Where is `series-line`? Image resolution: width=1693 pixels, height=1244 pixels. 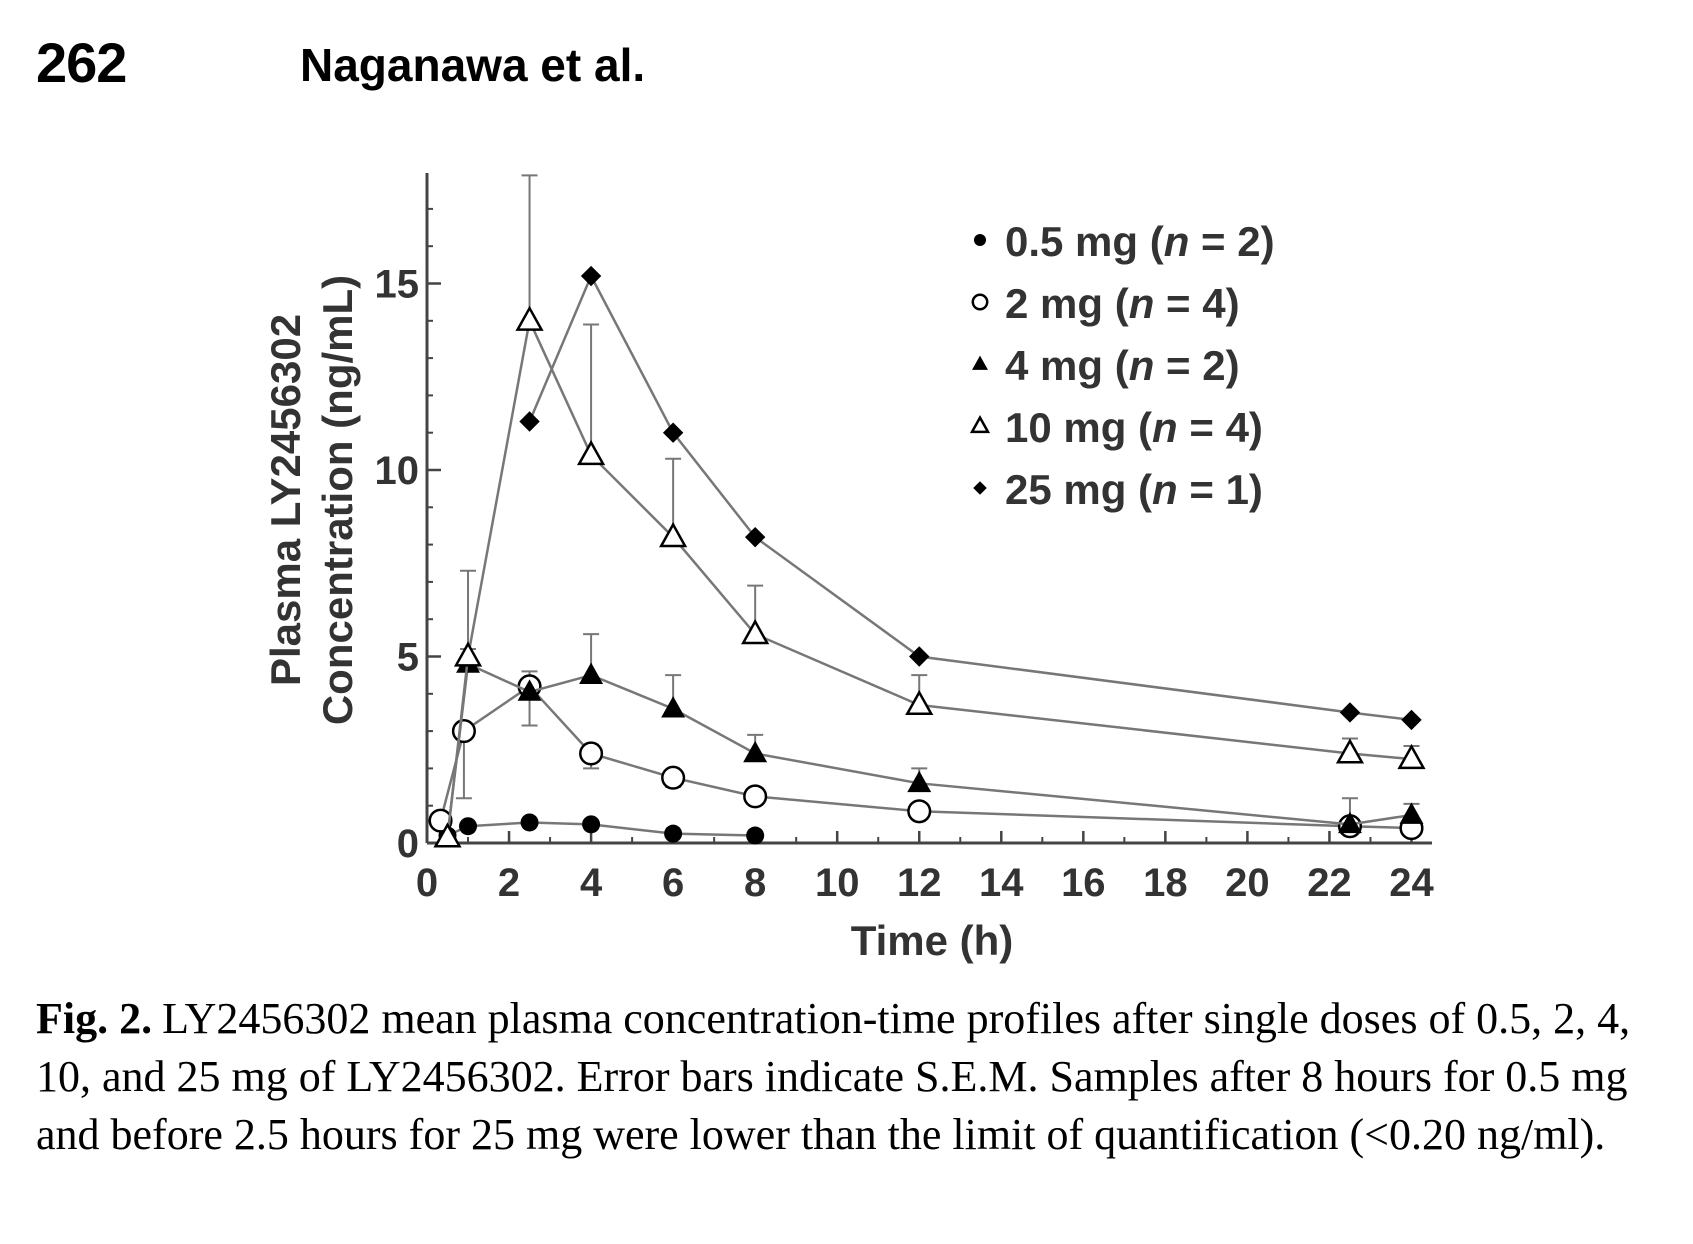 series-line is located at coordinates (601, 829).